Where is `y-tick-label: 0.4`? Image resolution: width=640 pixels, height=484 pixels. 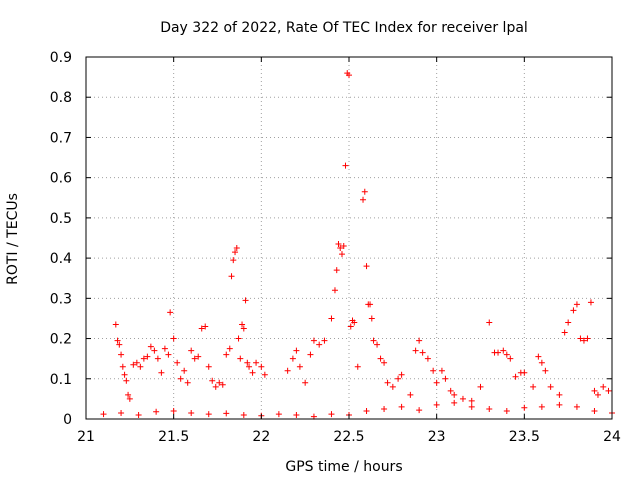 y-tick-label: 0.4 is located at coordinates (61, 259).